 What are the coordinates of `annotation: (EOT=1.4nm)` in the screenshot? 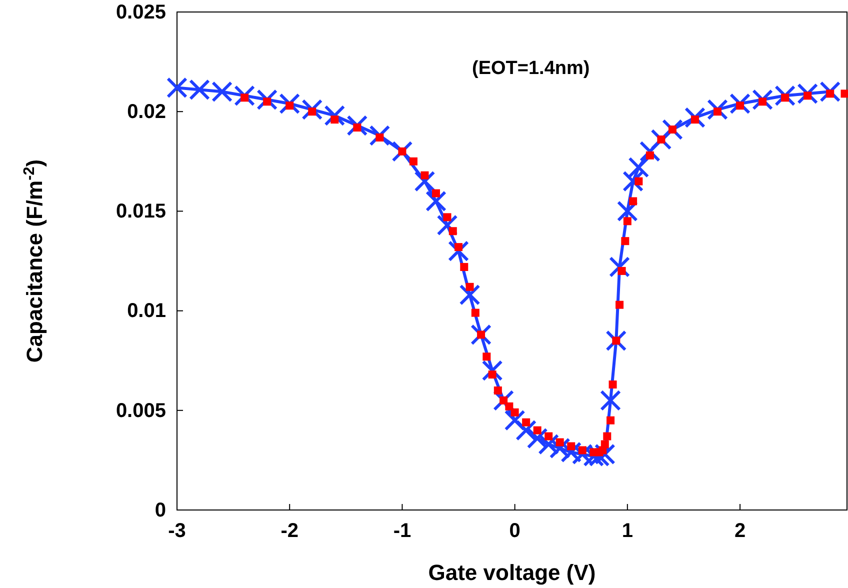 It's located at (531, 68).